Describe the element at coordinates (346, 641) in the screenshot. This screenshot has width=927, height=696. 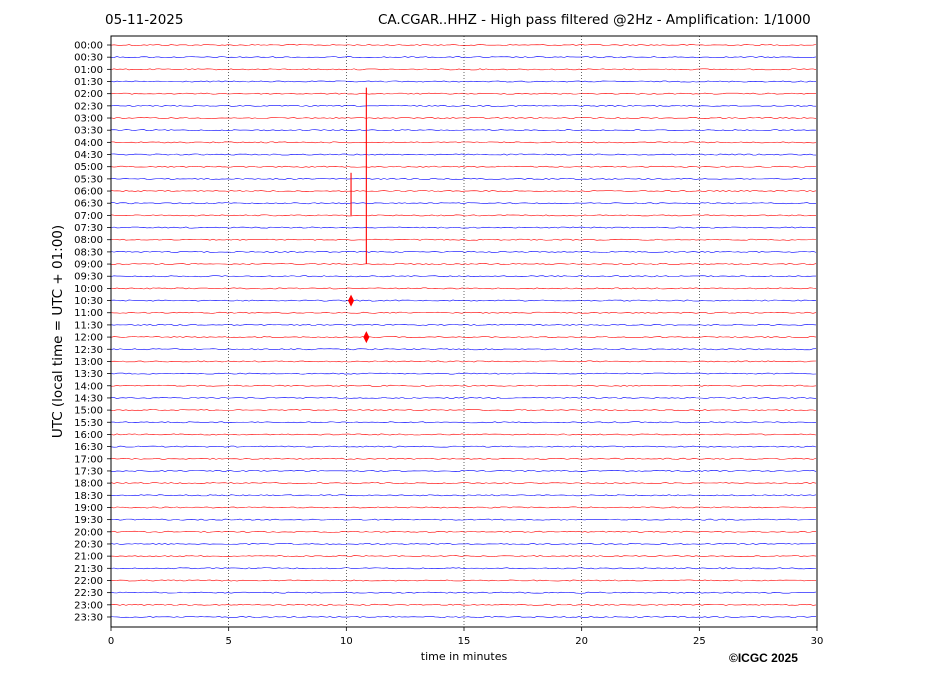
I see `x-tick-label: 10` at that location.